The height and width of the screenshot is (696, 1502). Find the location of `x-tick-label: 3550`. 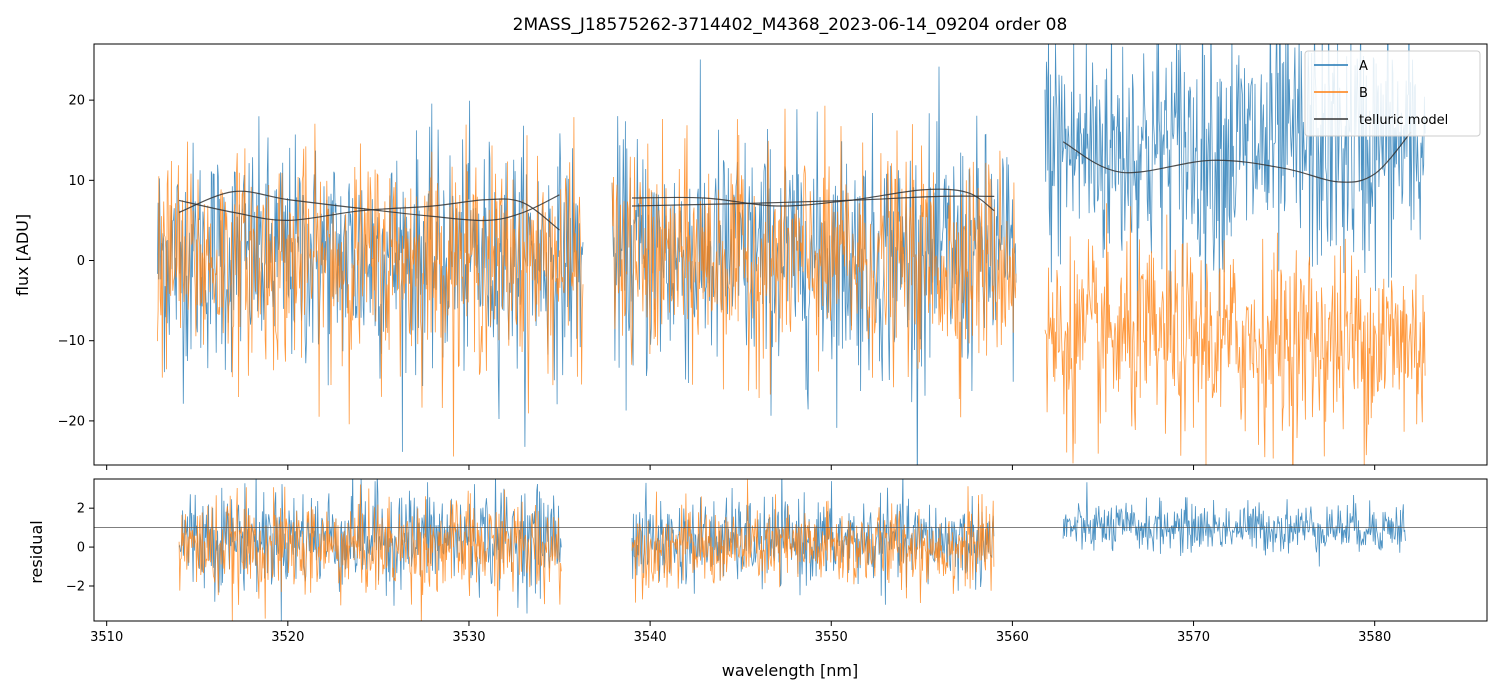

x-tick-label: 3550 is located at coordinates (831, 637).